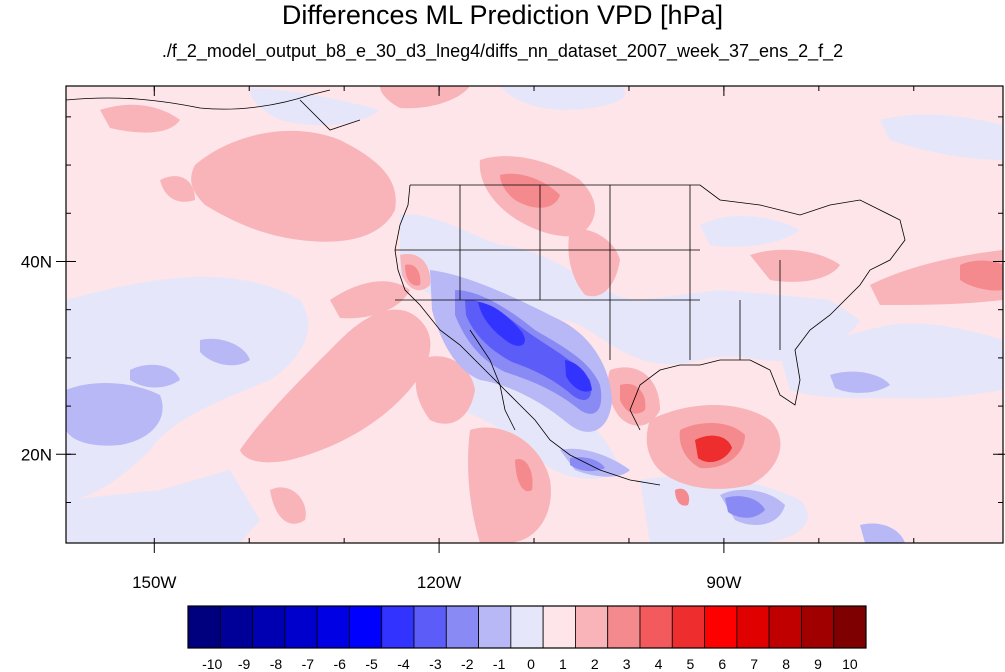 This screenshot has width=1005, height=672. What do you see at coordinates (818, 664) in the screenshot?
I see `colorbar-label: 9` at bounding box center [818, 664].